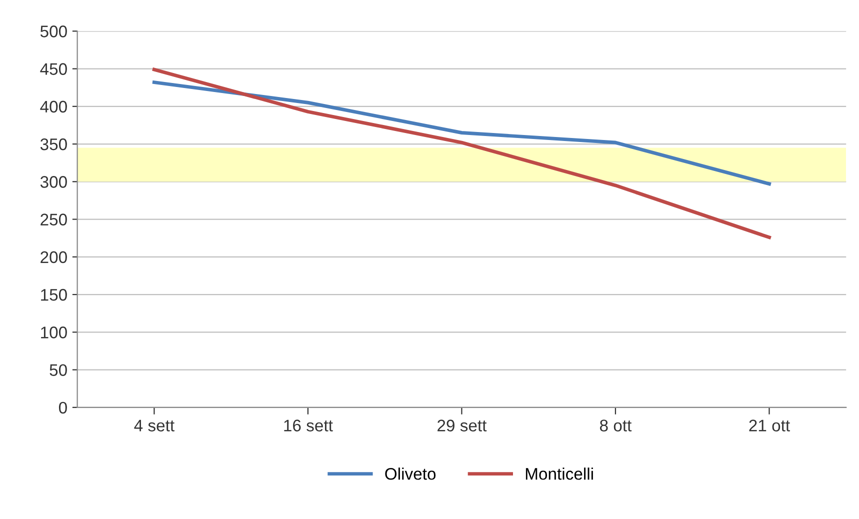 The height and width of the screenshot is (519, 859). I want to click on y-tick-label: 350, so click(53, 144).